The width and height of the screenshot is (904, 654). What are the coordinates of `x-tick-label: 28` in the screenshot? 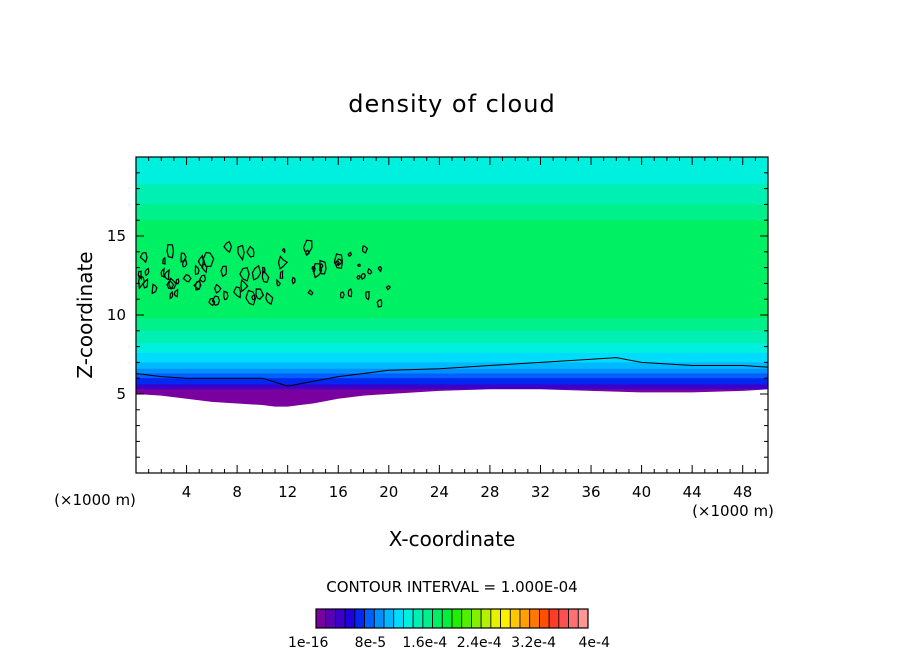 It's located at (489, 492).